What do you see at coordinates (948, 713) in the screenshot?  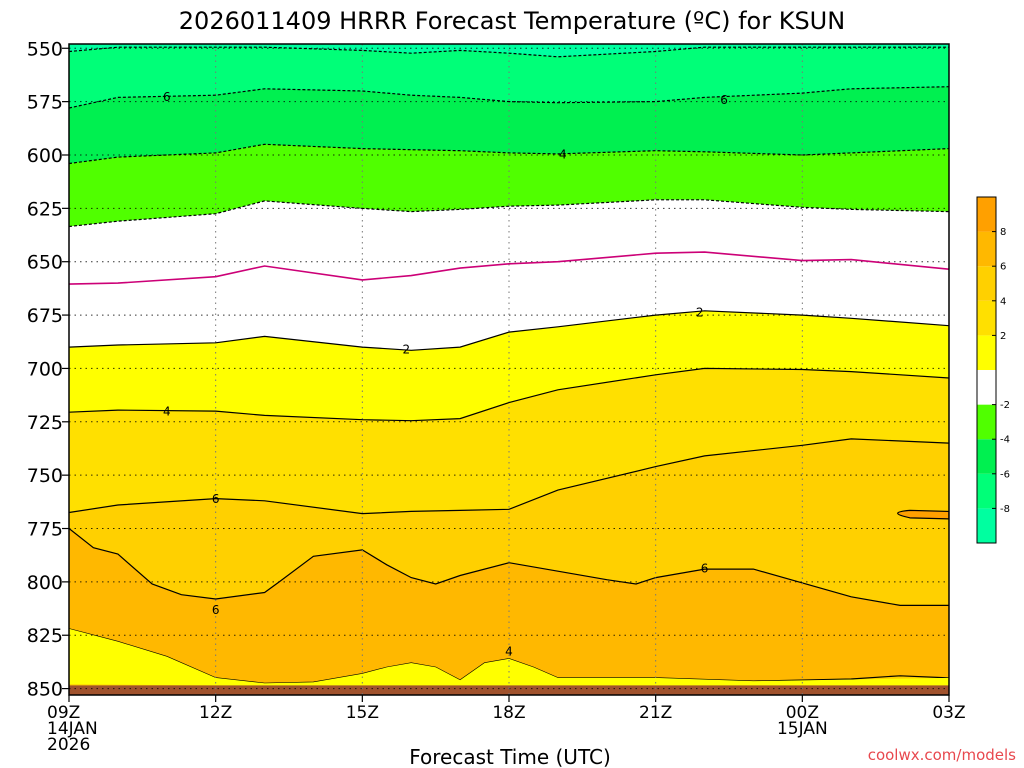 I see `x-tick-label: 03Z` at bounding box center [948, 713].